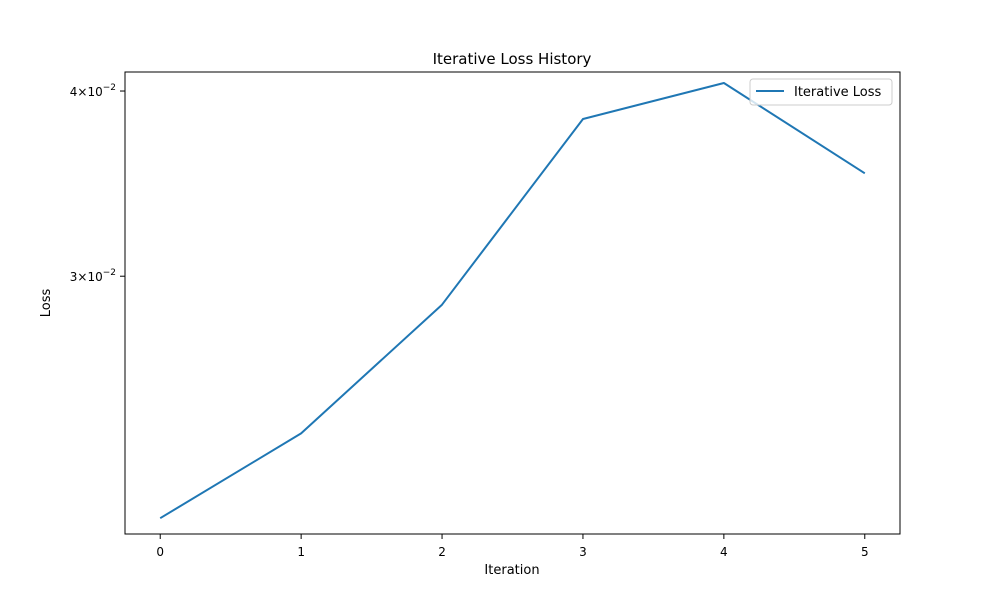 Image resolution: width=1000 pixels, height=600 pixels. Describe the element at coordinates (93, 91) in the screenshot. I see `y-tick-label: 4×10⁻²` at that location.